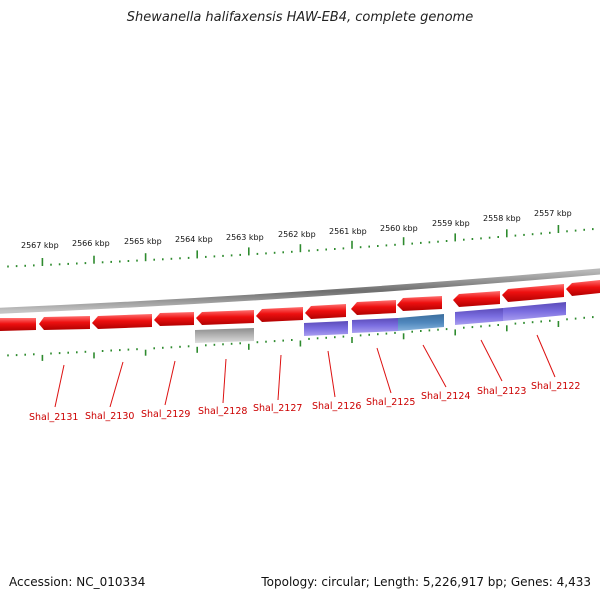 This screenshot has height=600, width=600. Describe the element at coordinates (502, 218) in the screenshot. I see `kbp-label: 2558 kbp` at that location.